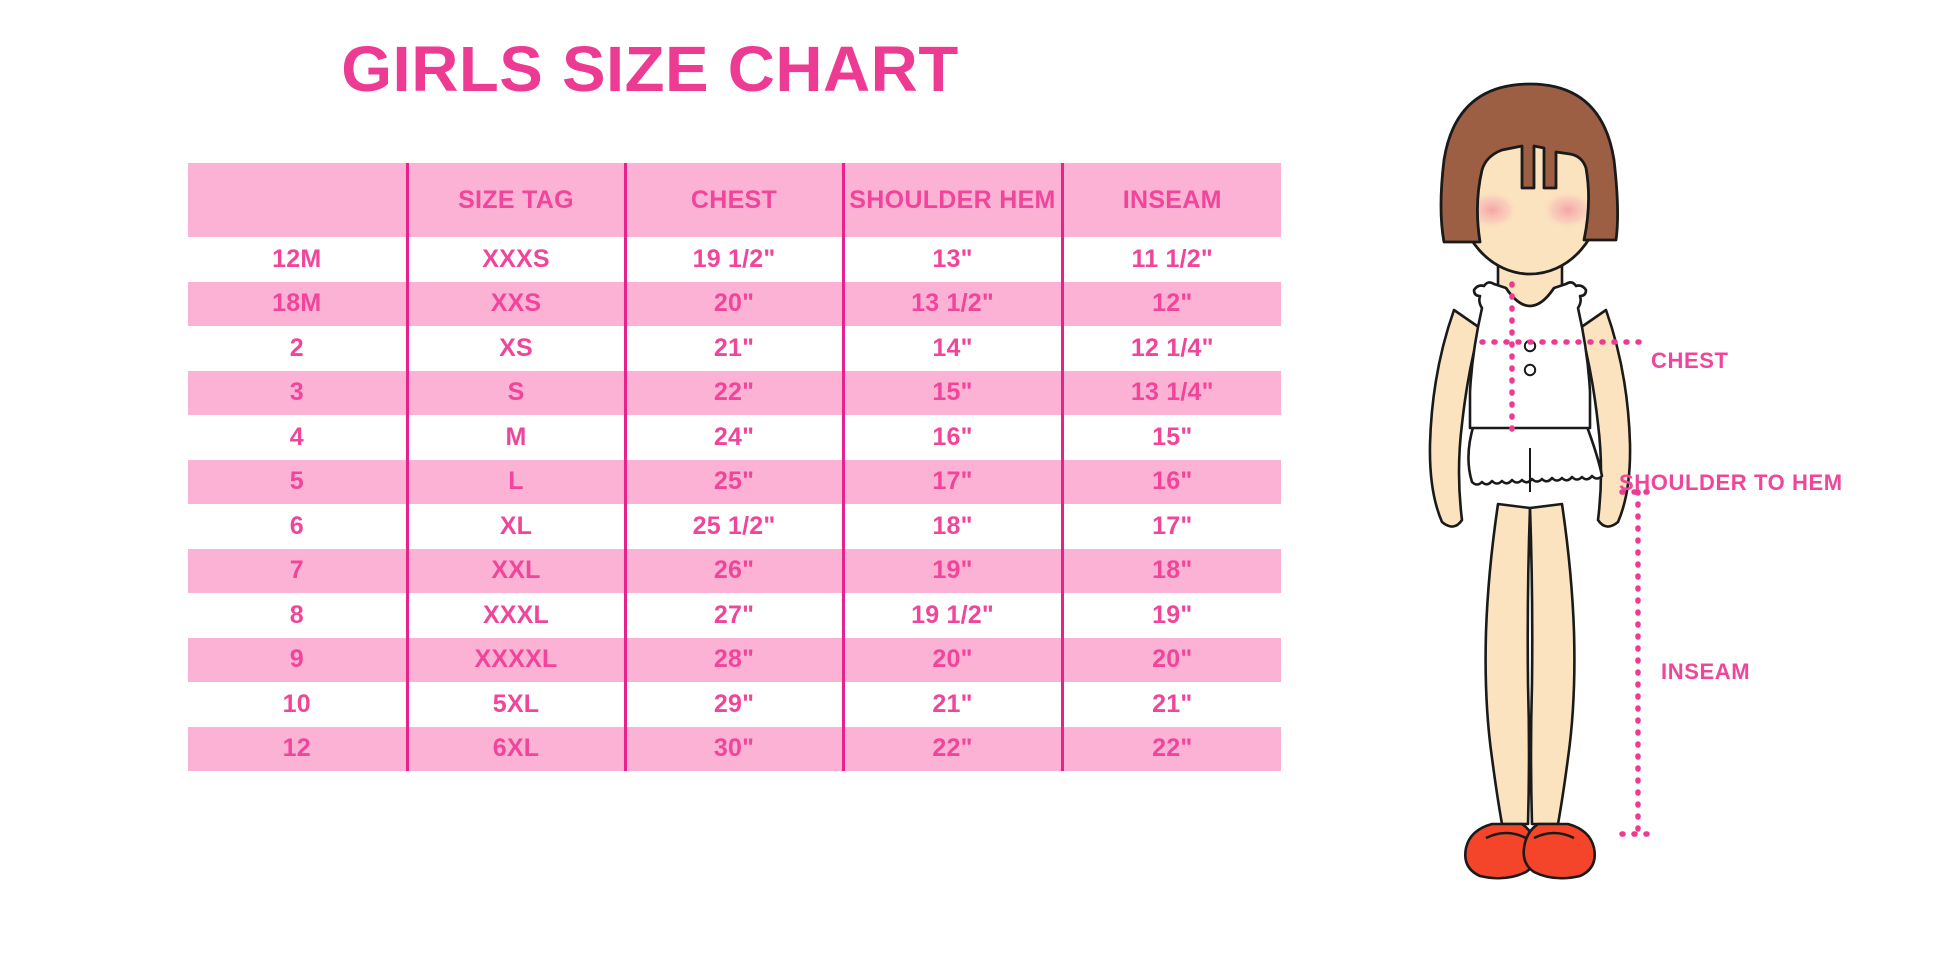  I want to click on cell-inseam: 18", so click(1170, 570).